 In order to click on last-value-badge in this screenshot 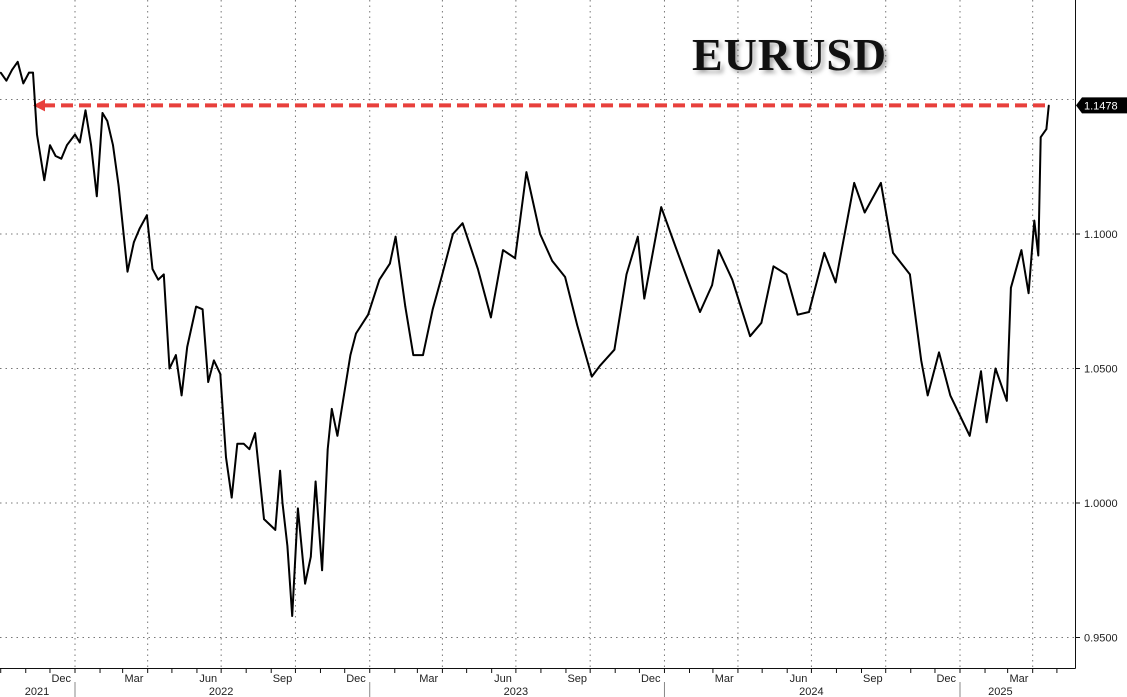, I will do `click(1101, 105)`.